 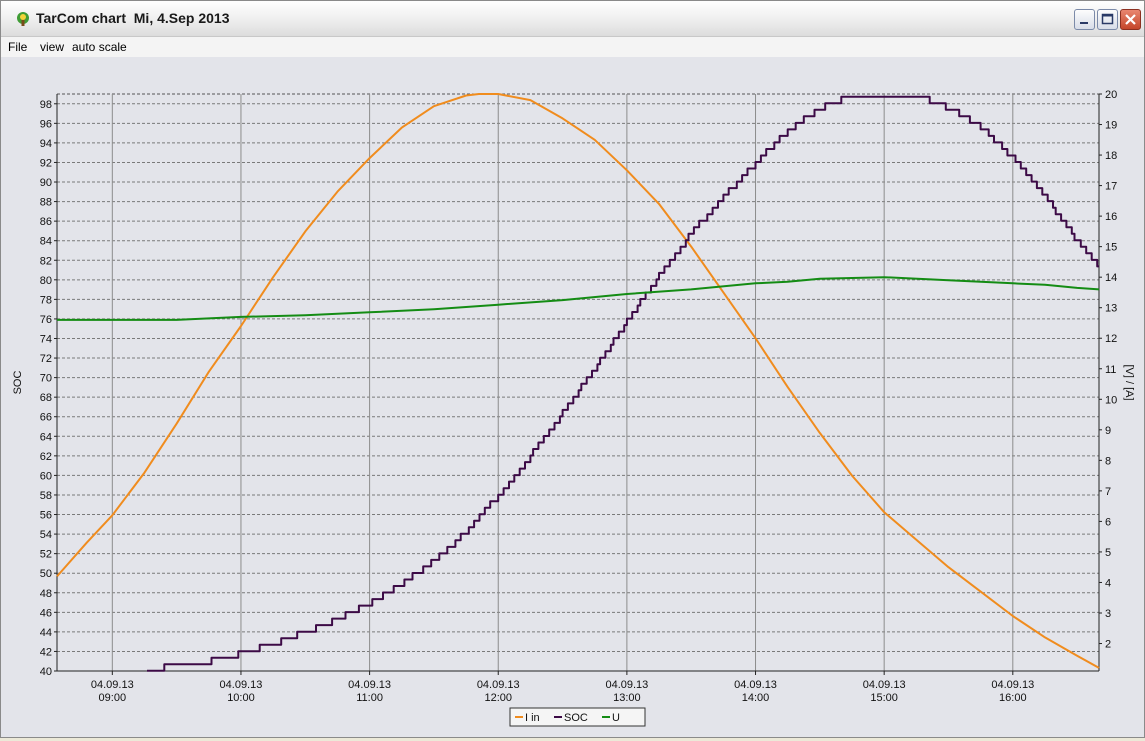 I want to click on close-icon, so click(x=1130, y=19).